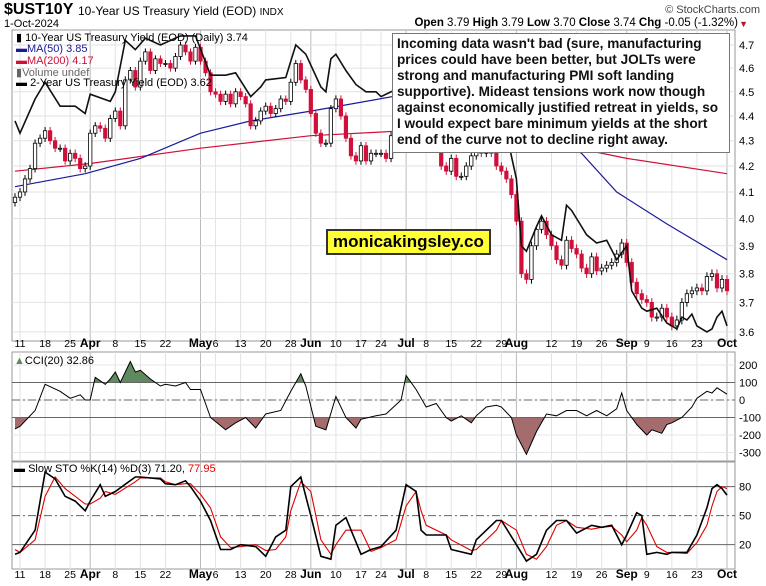 This screenshot has width=766, height=586. What do you see at coordinates (52, 49) in the screenshot?
I see `legend-ma50: ▬MA(50) 3.85` at bounding box center [52, 49].